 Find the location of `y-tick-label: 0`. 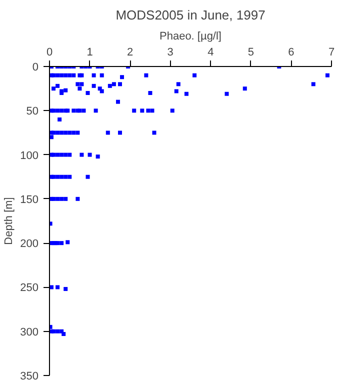

y-tick-label: 0 is located at coordinates (35, 68).